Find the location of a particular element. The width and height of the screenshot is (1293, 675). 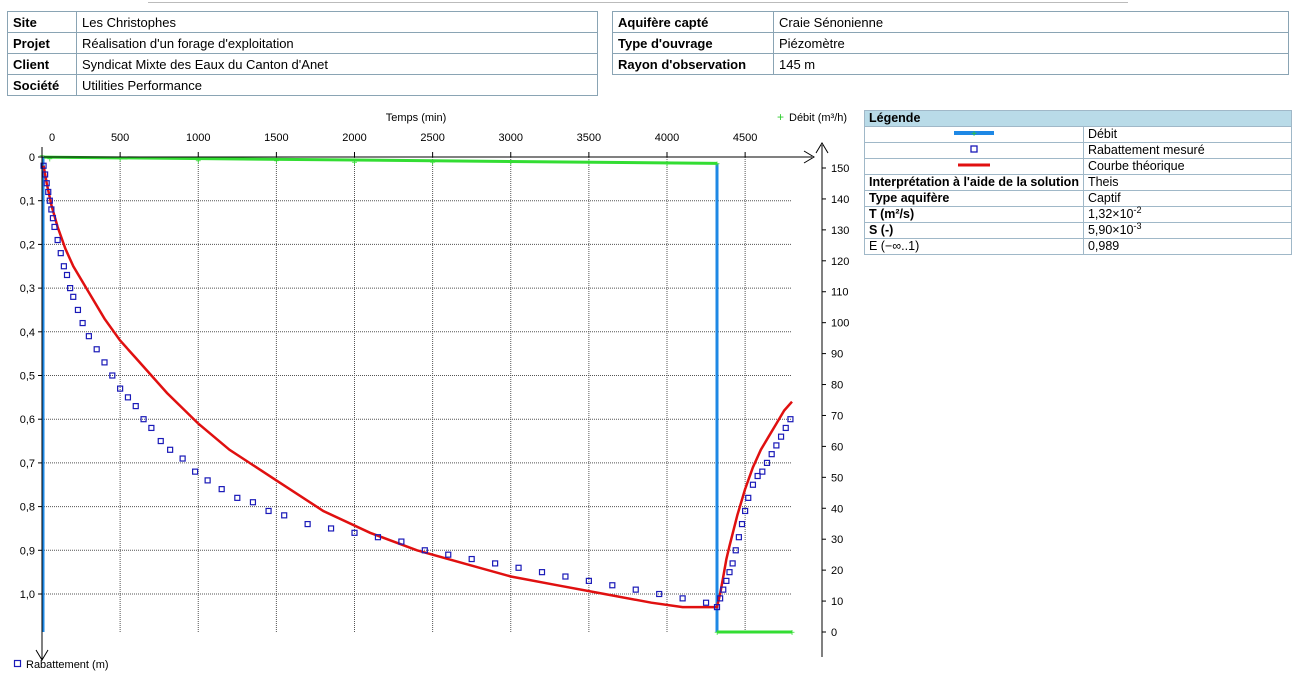

storage-mantissa: 5,90×10 is located at coordinates (1110, 230).